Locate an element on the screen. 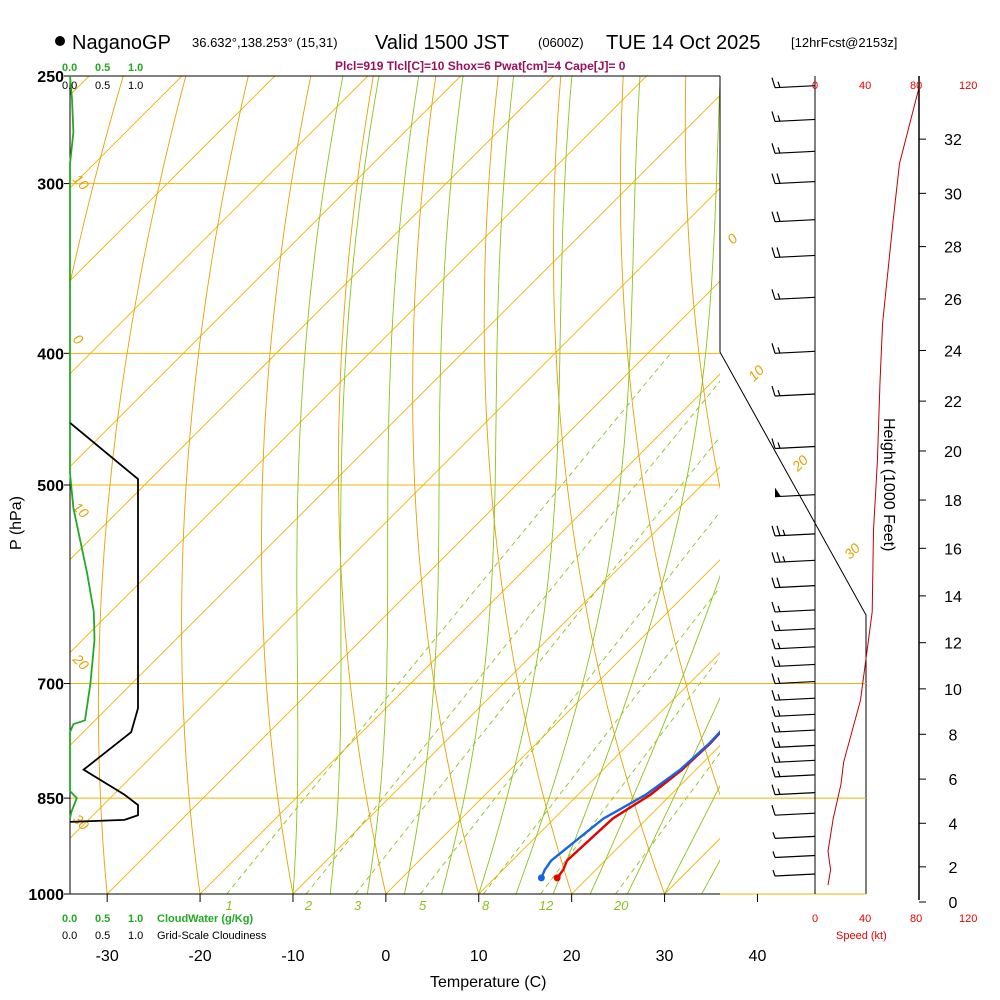 Image resolution: width=1000 pixels, height=1000 pixels. temperature-line is located at coordinates (638, 805).